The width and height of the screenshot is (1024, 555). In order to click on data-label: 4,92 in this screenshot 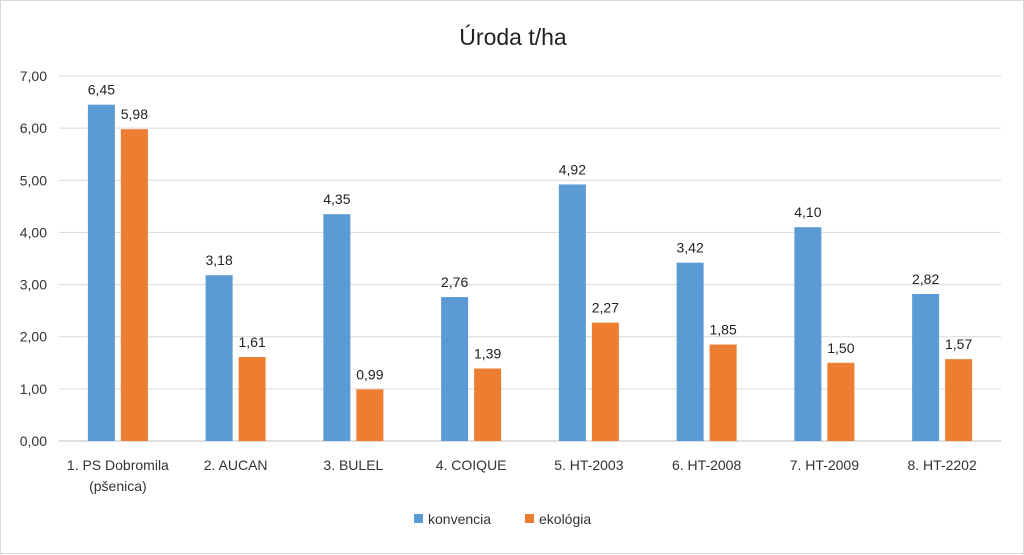, I will do `click(572, 169)`.